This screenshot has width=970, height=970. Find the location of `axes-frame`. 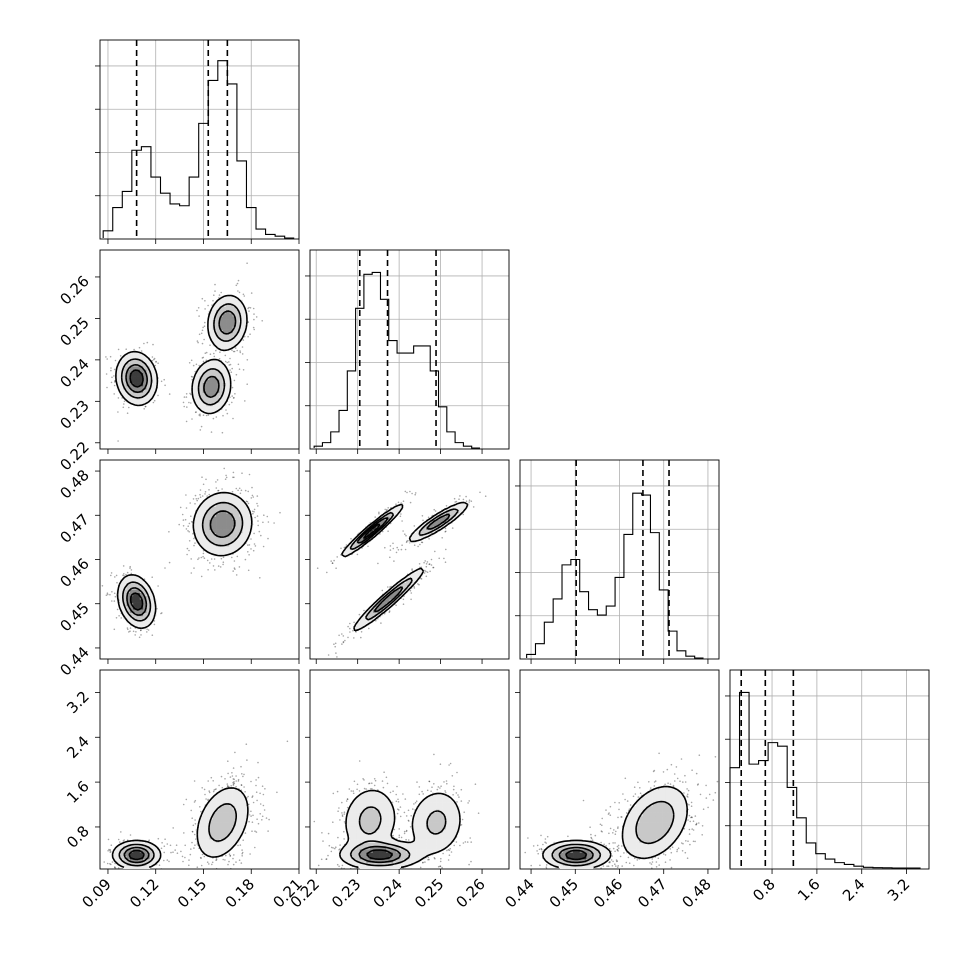

axes-frame is located at coordinates (199, 349).